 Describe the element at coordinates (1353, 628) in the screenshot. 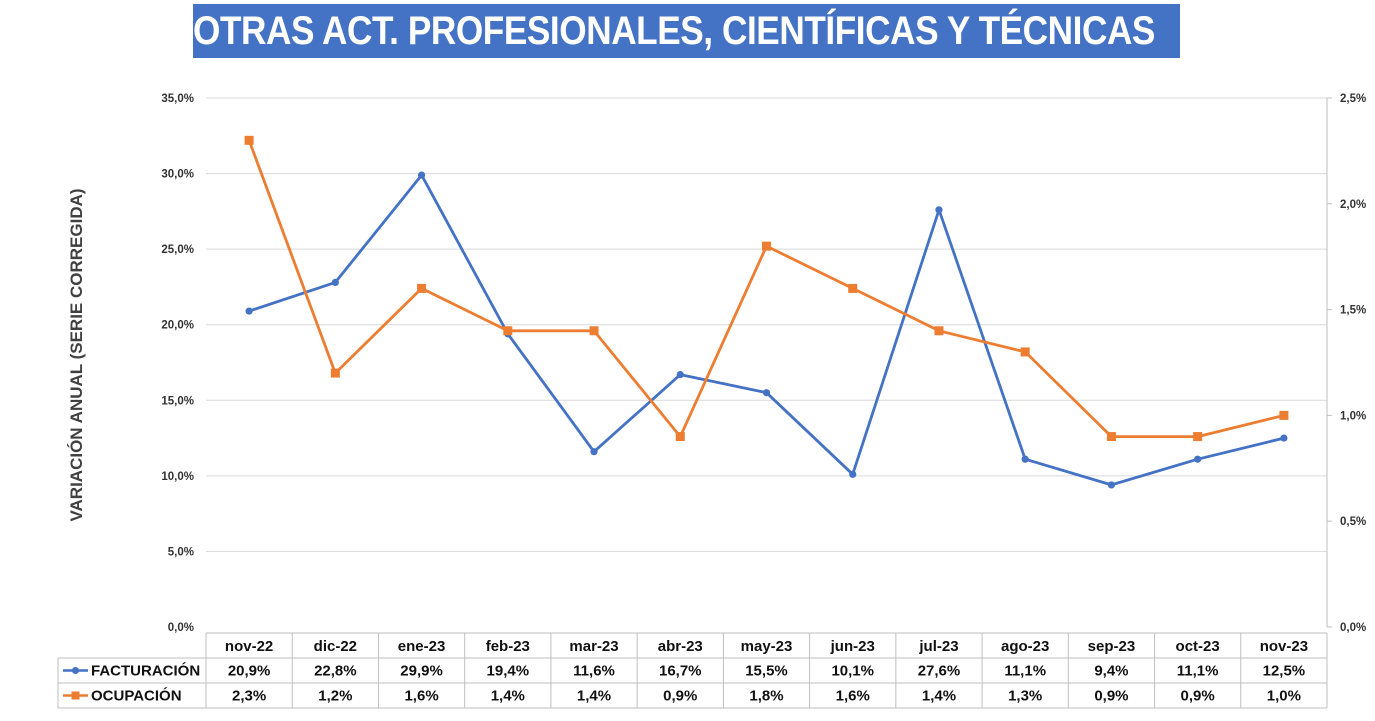

I see `y-right-tick-label: 0,0%` at that location.